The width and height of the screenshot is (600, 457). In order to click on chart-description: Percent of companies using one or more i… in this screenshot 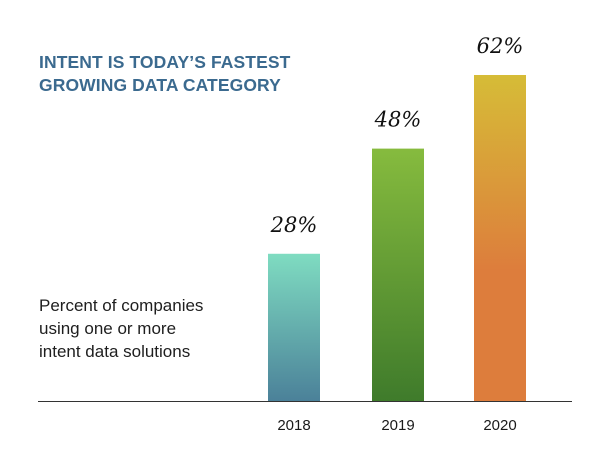, I will do `click(154, 328)`.